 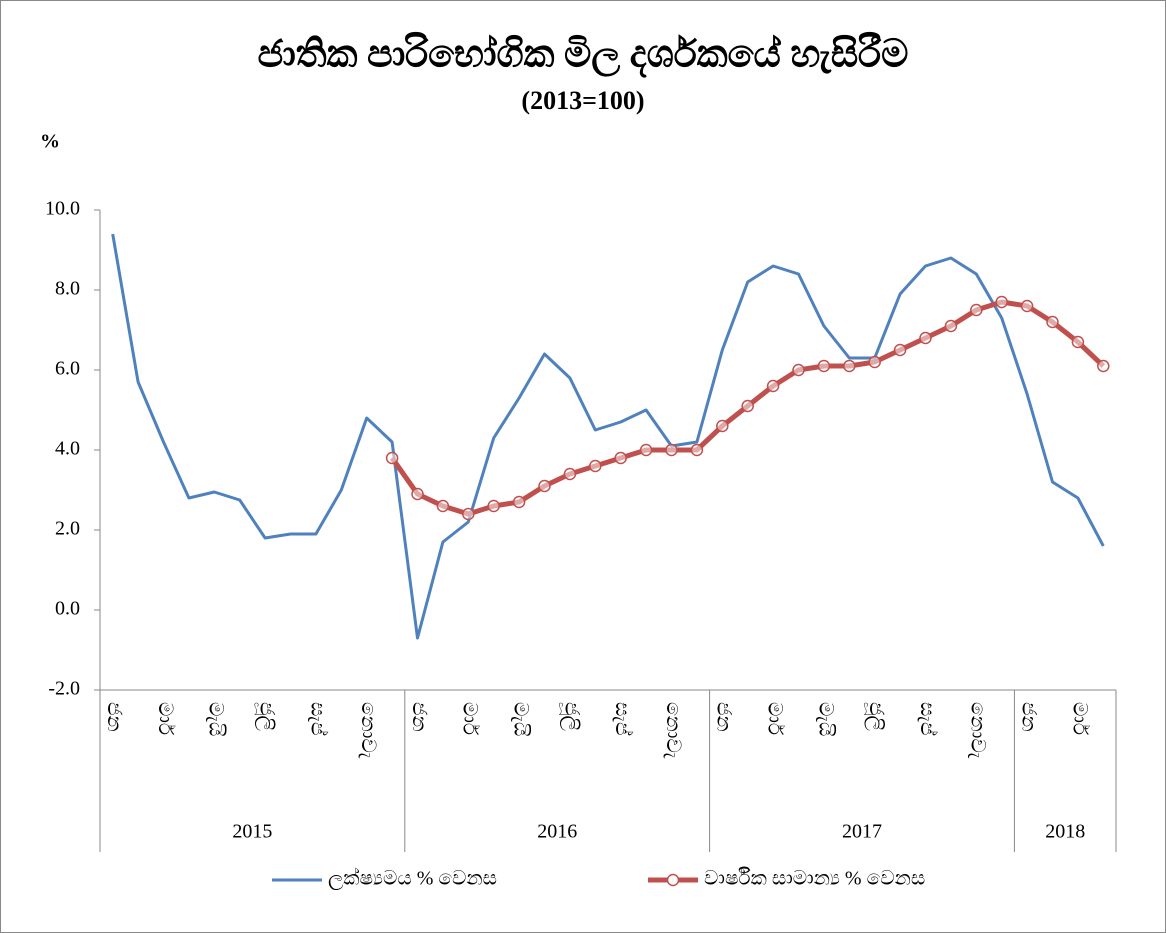 What do you see at coordinates (412, 878) in the screenshot?
I see `legend-label: ලක්ෂ්‍යමය % වෙනස` at bounding box center [412, 878].